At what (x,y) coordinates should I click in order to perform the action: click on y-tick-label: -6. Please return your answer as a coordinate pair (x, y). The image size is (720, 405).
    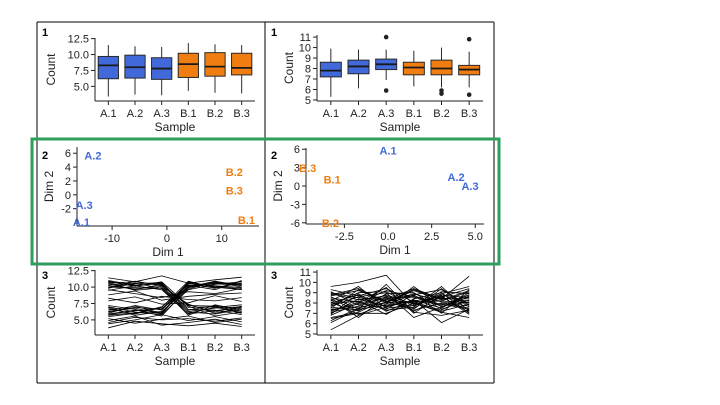
    Looking at the image, I should click on (295, 224).